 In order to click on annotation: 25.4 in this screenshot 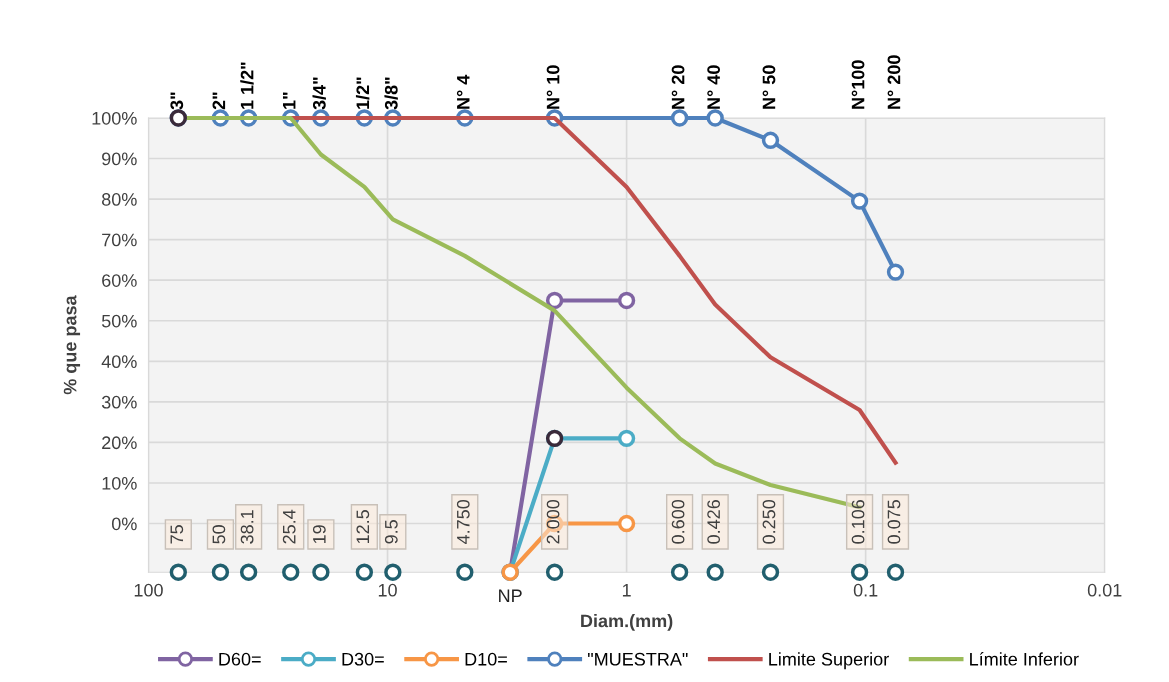, I will do `click(289, 526)`.